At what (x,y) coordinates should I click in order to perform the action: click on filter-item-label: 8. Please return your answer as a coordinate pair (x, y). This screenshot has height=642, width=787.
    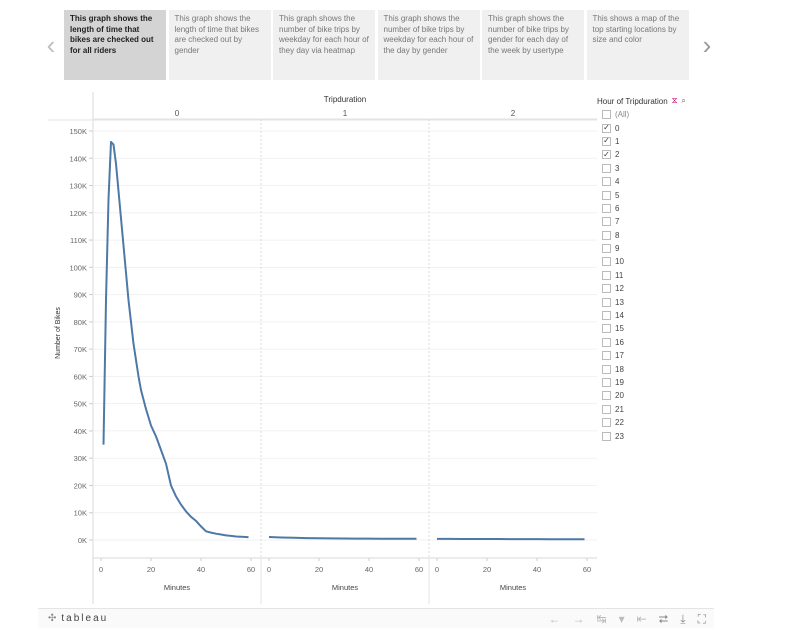
    Looking at the image, I should click on (617, 235).